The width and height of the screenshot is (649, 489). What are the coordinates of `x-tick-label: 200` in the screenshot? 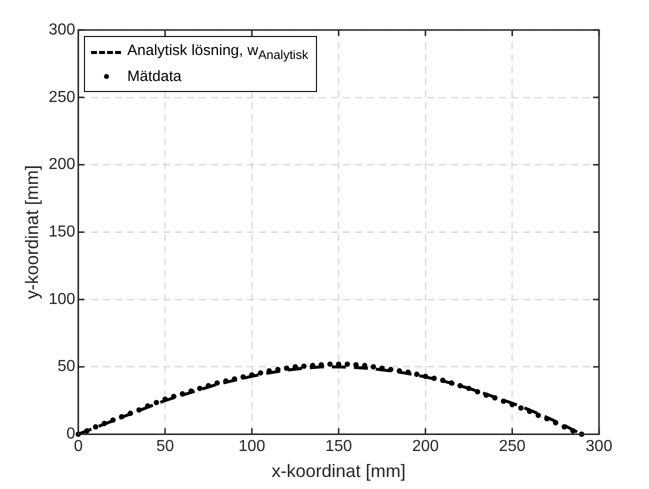 It's located at (425, 447).